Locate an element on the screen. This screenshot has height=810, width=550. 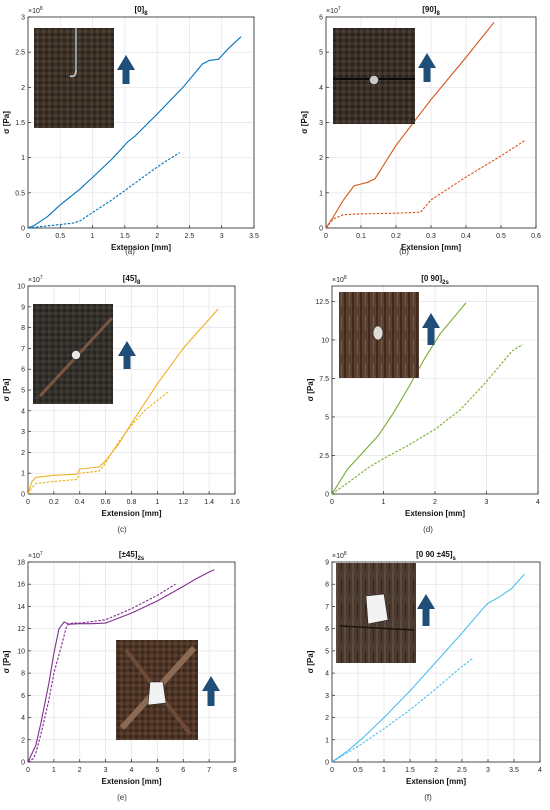
x-tick-label: 5 is located at coordinates (157, 770).